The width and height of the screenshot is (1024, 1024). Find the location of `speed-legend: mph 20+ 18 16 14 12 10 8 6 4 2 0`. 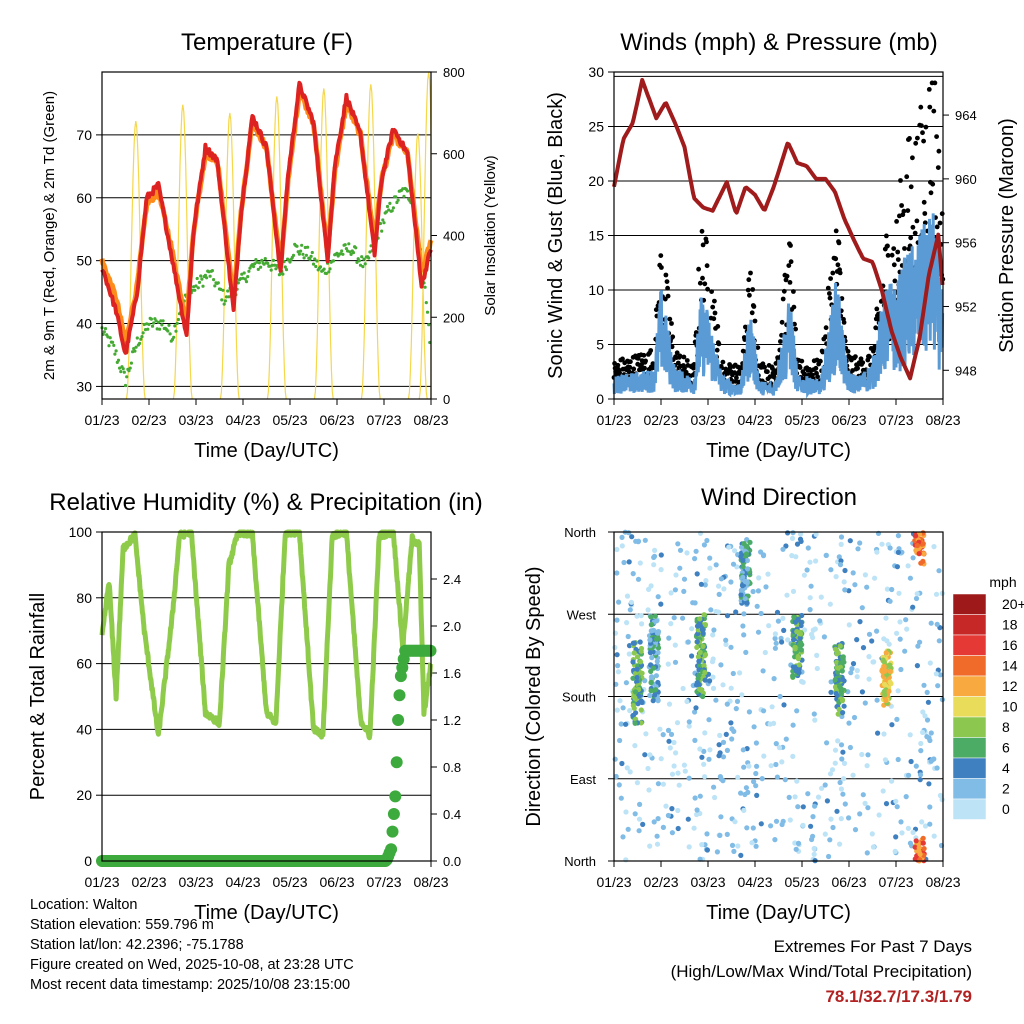

speed-legend: mph 20+ 18 16 14 12 10 8 6 4 2 0 is located at coordinates (988, 697).